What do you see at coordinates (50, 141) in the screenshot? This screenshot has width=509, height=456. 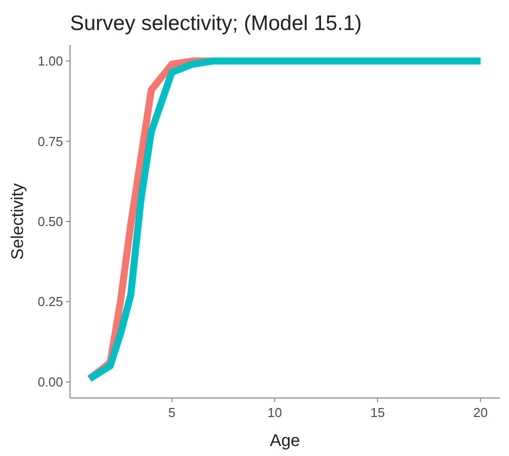 I see `y-tick-label: 0.75` at bounding box center [50, 141].